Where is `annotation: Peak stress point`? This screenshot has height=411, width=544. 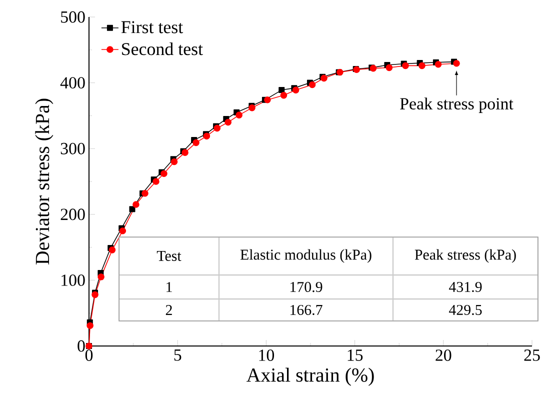 annotation: Peak stress point is located at coordinates (457, 105).